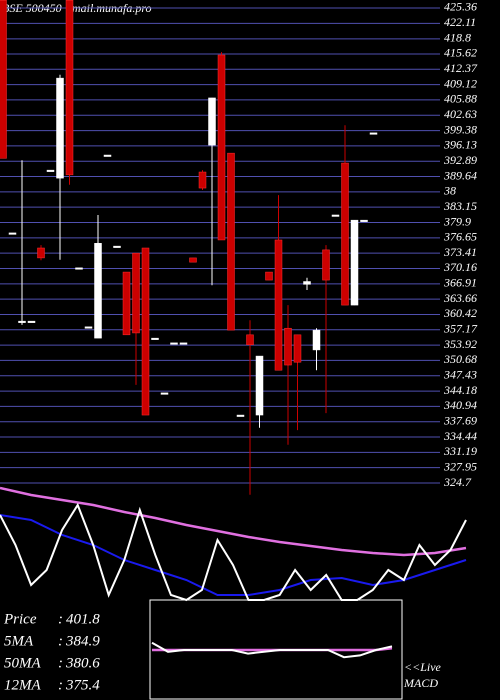 This screenshot has height=700, width=500. I want to click on macd-live: <<Live, so click(423, 667).